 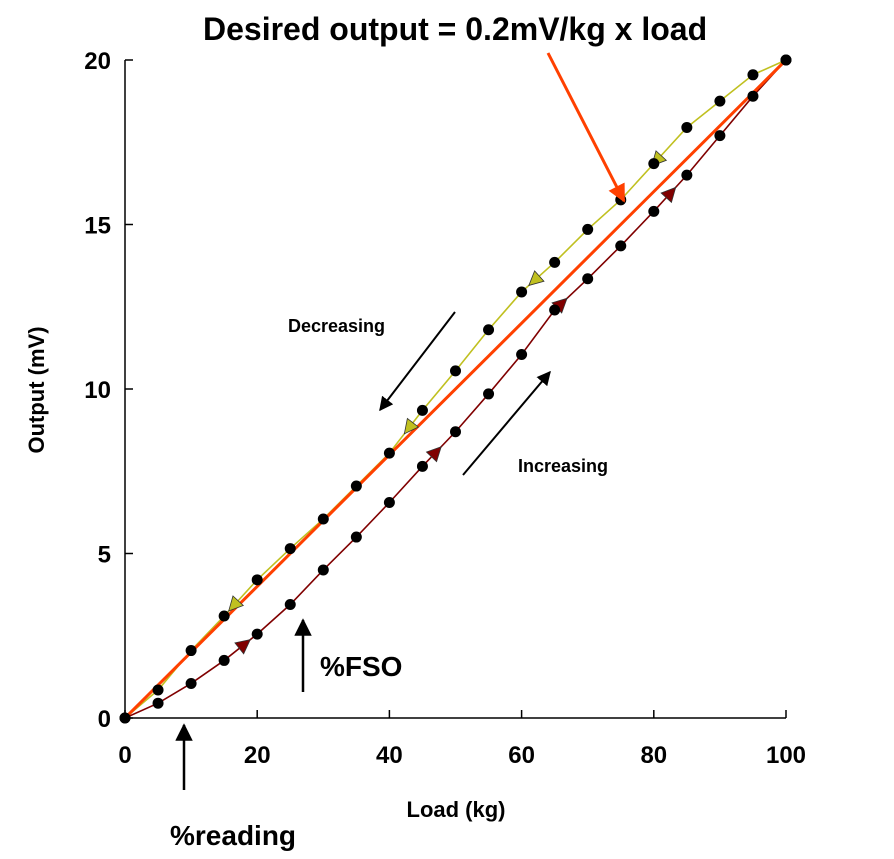 I want to click on x-axis-title: Load (kg), so click(x=456, y=809).